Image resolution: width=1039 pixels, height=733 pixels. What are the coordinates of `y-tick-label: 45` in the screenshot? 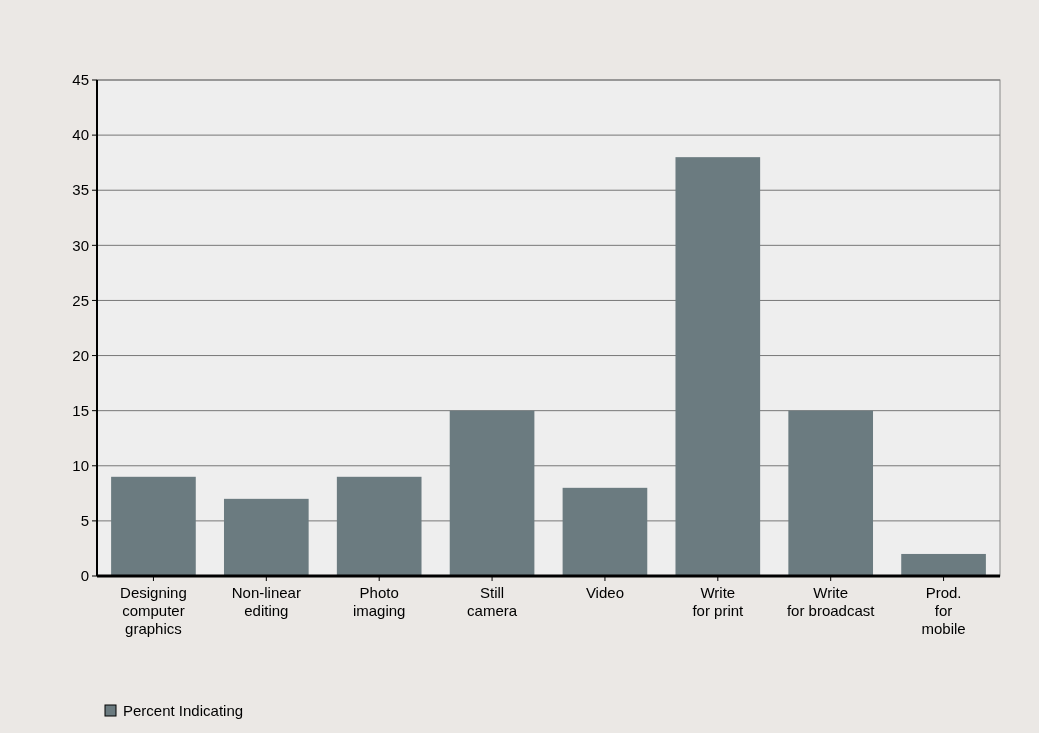 It's located at (80, 80).